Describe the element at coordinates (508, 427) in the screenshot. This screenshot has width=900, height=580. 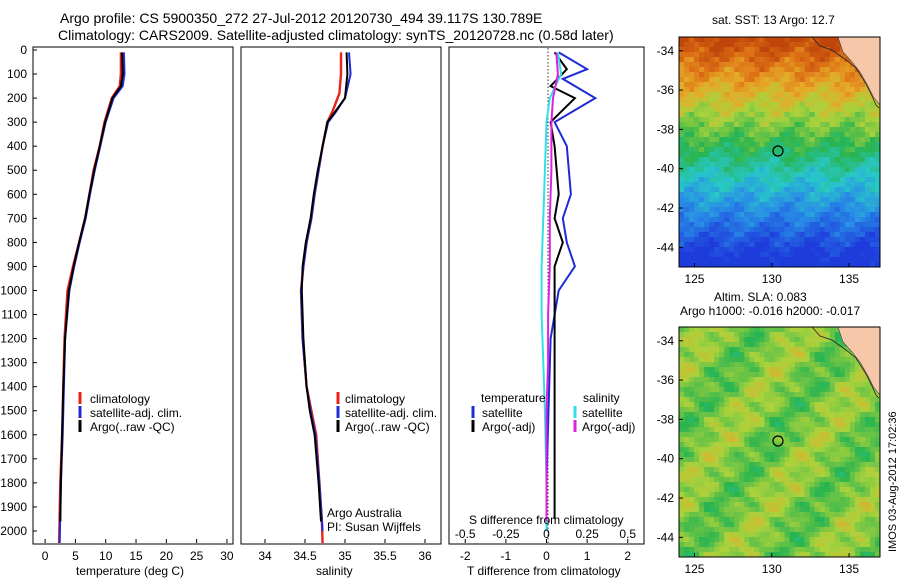
I see `legend-label-t-argo: Argo(-adj)` at that location.